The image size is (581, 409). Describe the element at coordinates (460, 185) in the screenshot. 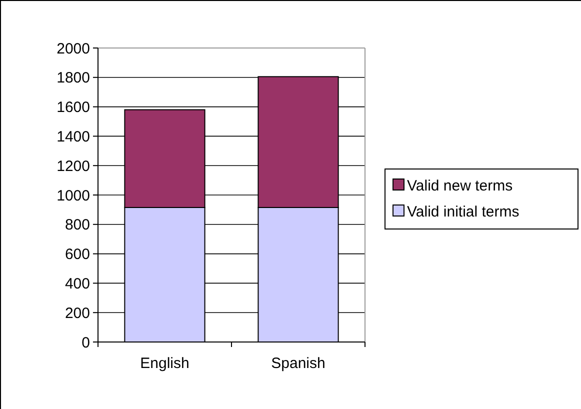

I see `legend-label: Valid new terms` at that location.